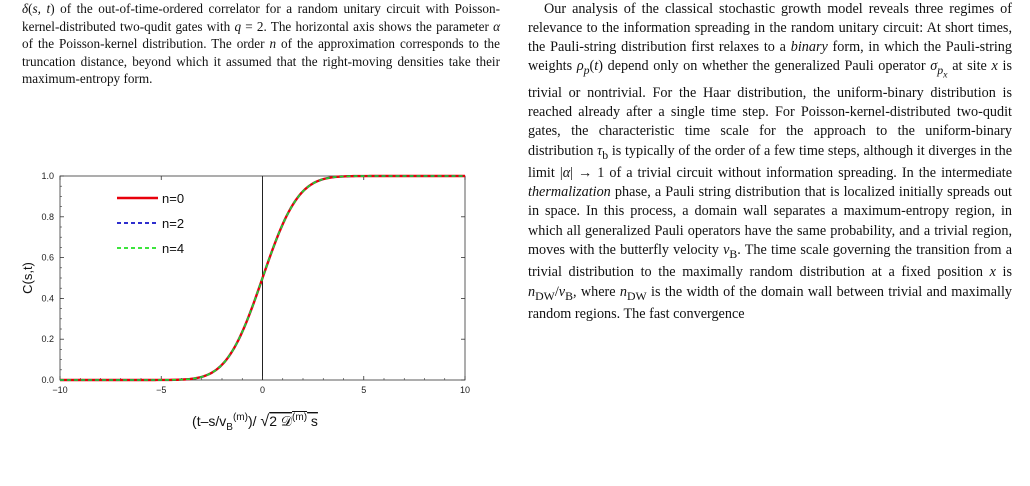 The image size is (1030, 486). Describe the element at coordinates (47, 339) in the screenshot. I see `y-tick-label: 0.2` at that location.